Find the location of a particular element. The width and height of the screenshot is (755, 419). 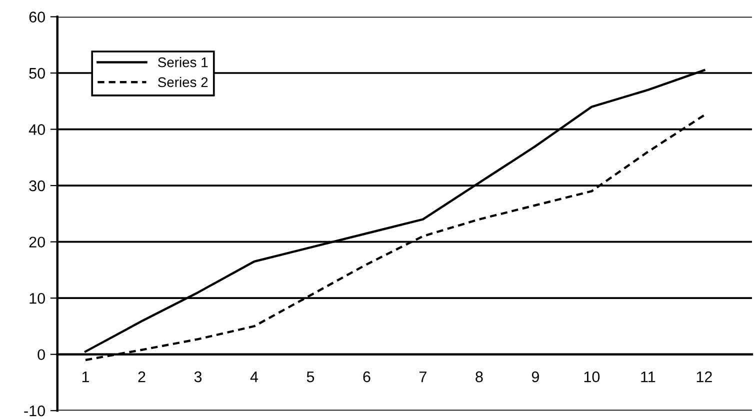

x-tick-label: 6 is located at coordinates (366, 376).